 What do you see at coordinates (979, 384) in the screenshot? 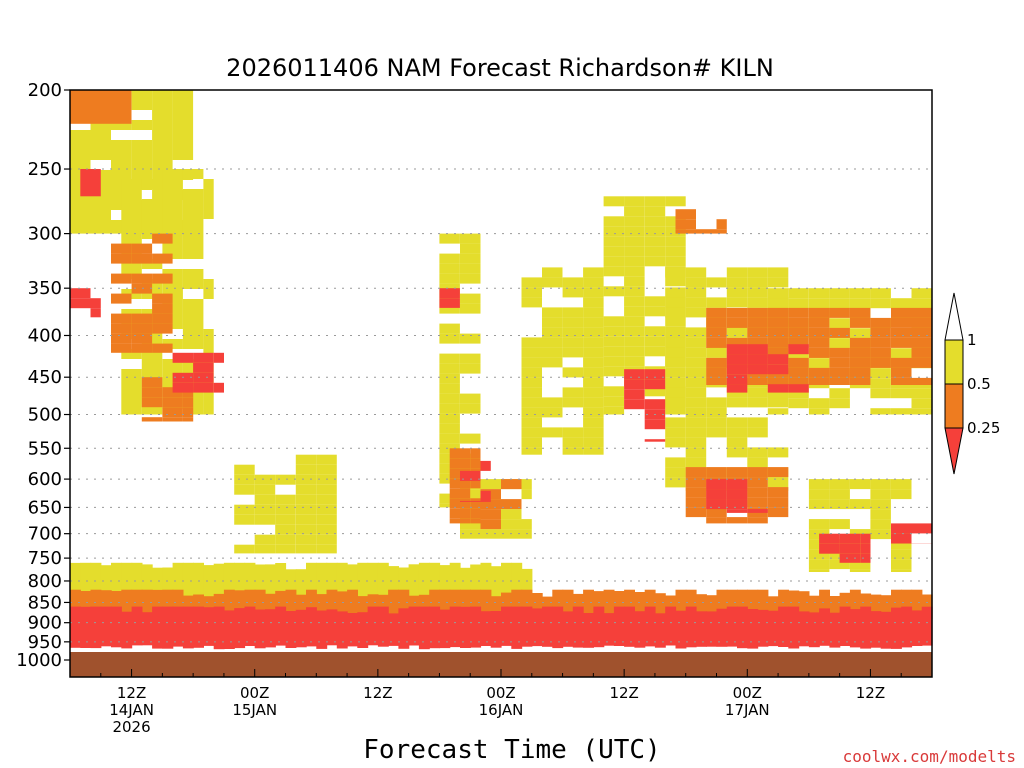
I see `colorbar-label: 0.5` at bounding box center [979, 384].